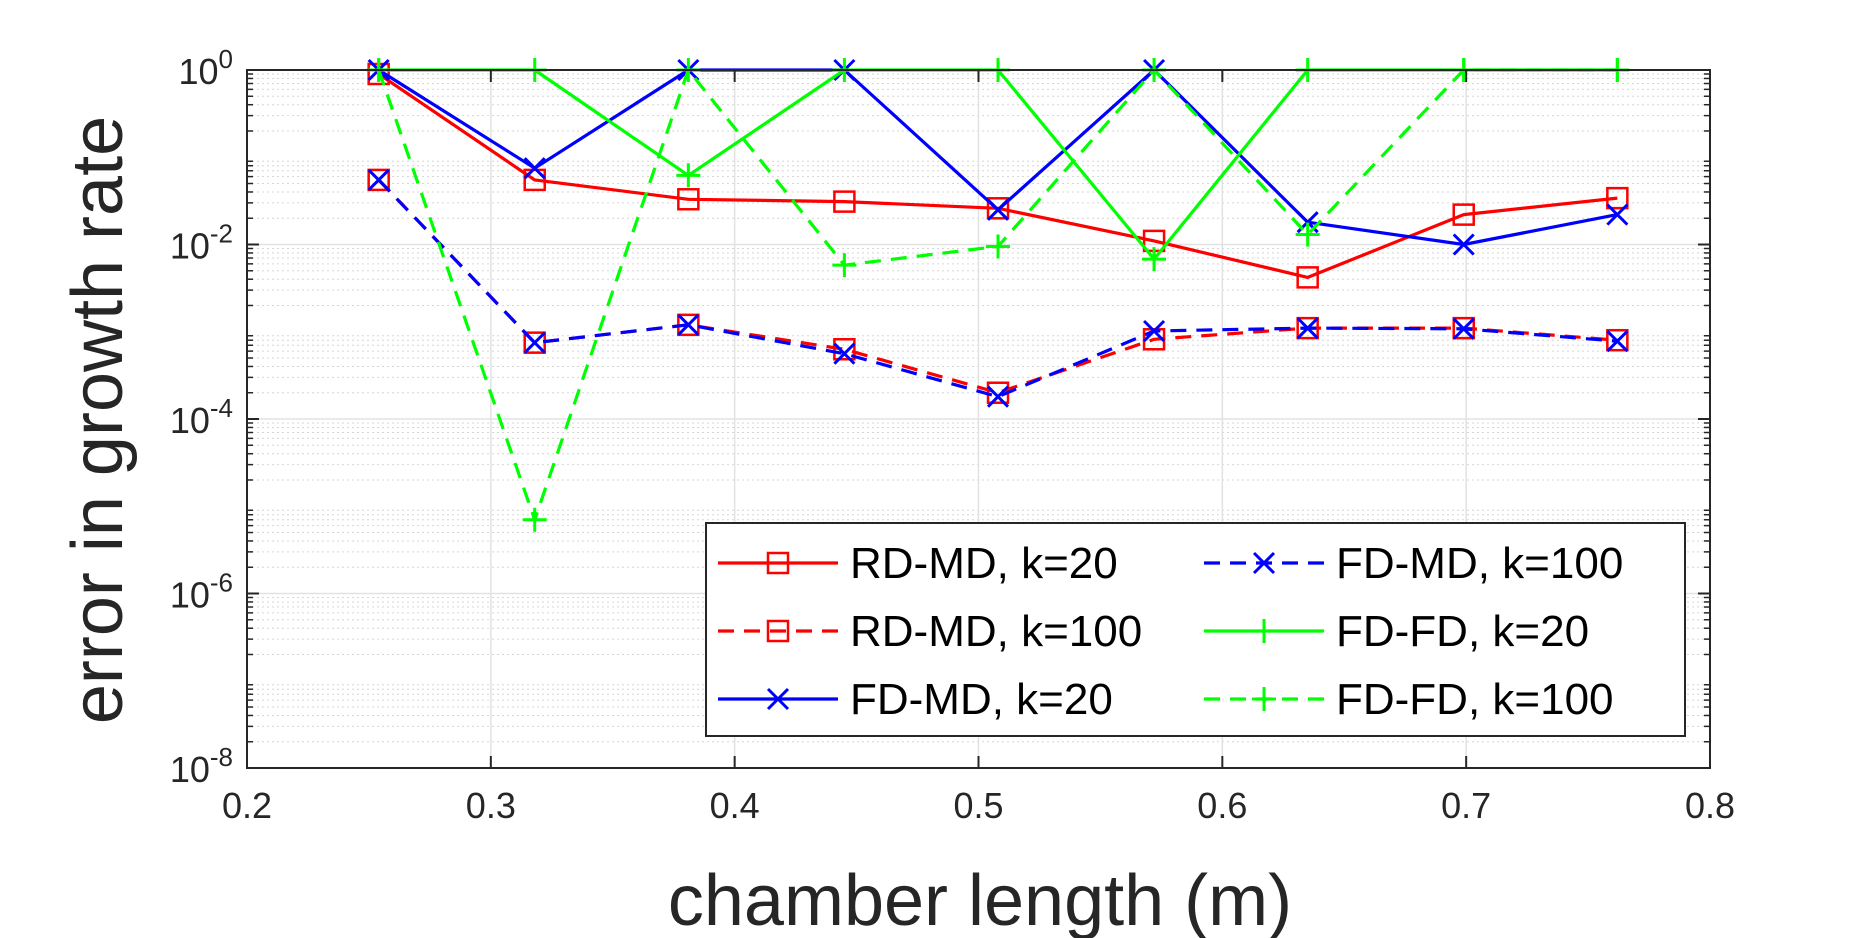  What do you see at coordinates (1222, 805) in the screenshot?
I see `x-tick-label: 0.6` at bounding box center [1222, 805].